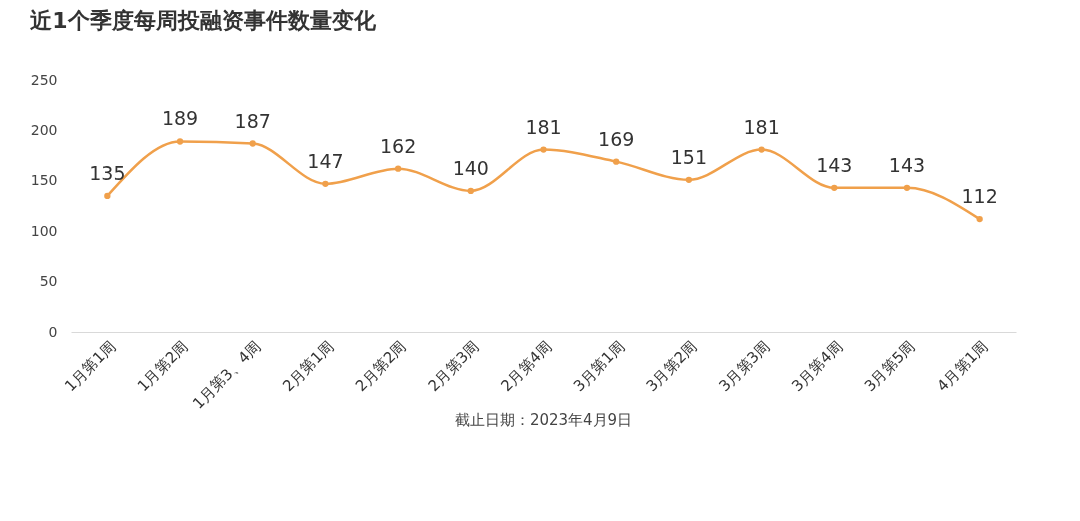 This screenshot has height=521, width=1080. What do you see at coordinates (48, 281) in the screenshot?
I see `y-tick-label: 50` at bounding box center [48, 281].